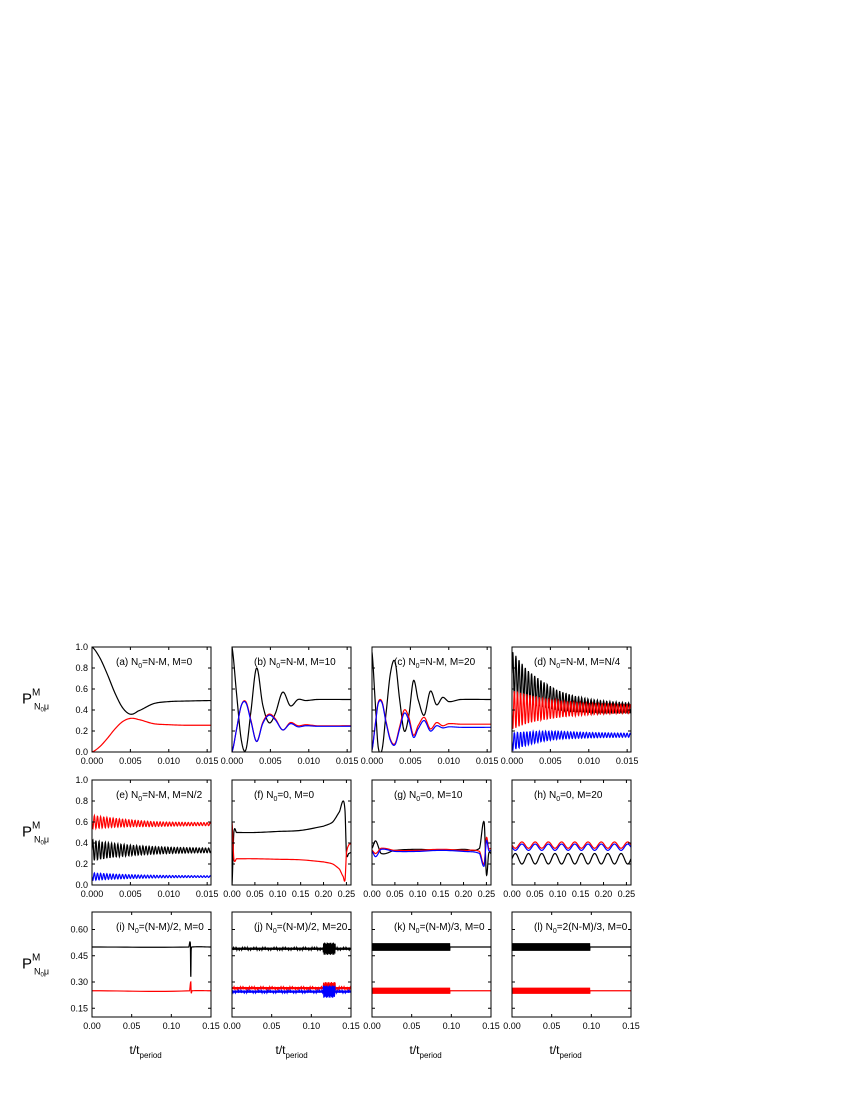 The height and width of the screenshot is (1100, 850). I want to click on plot-area-b, so click(291, 699).